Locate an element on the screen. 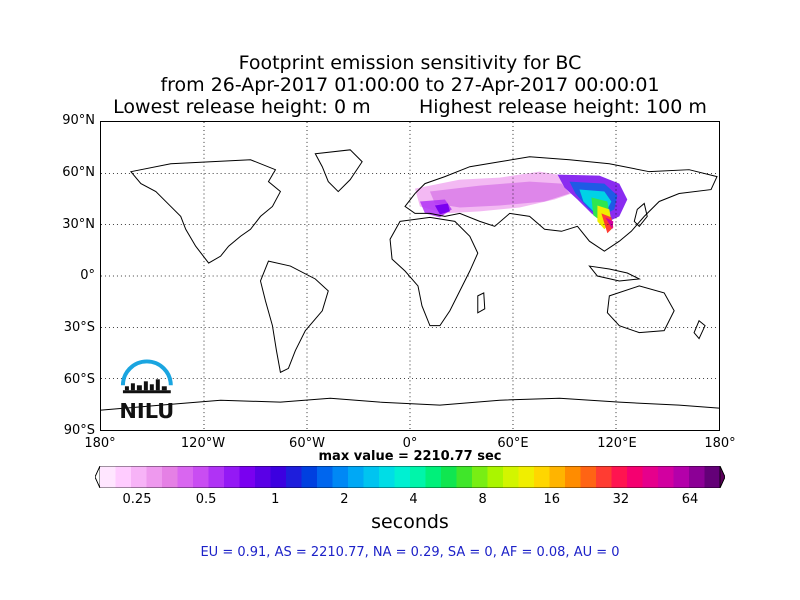  lon-label-120w: 120°W is located at coordinates (203, 443).